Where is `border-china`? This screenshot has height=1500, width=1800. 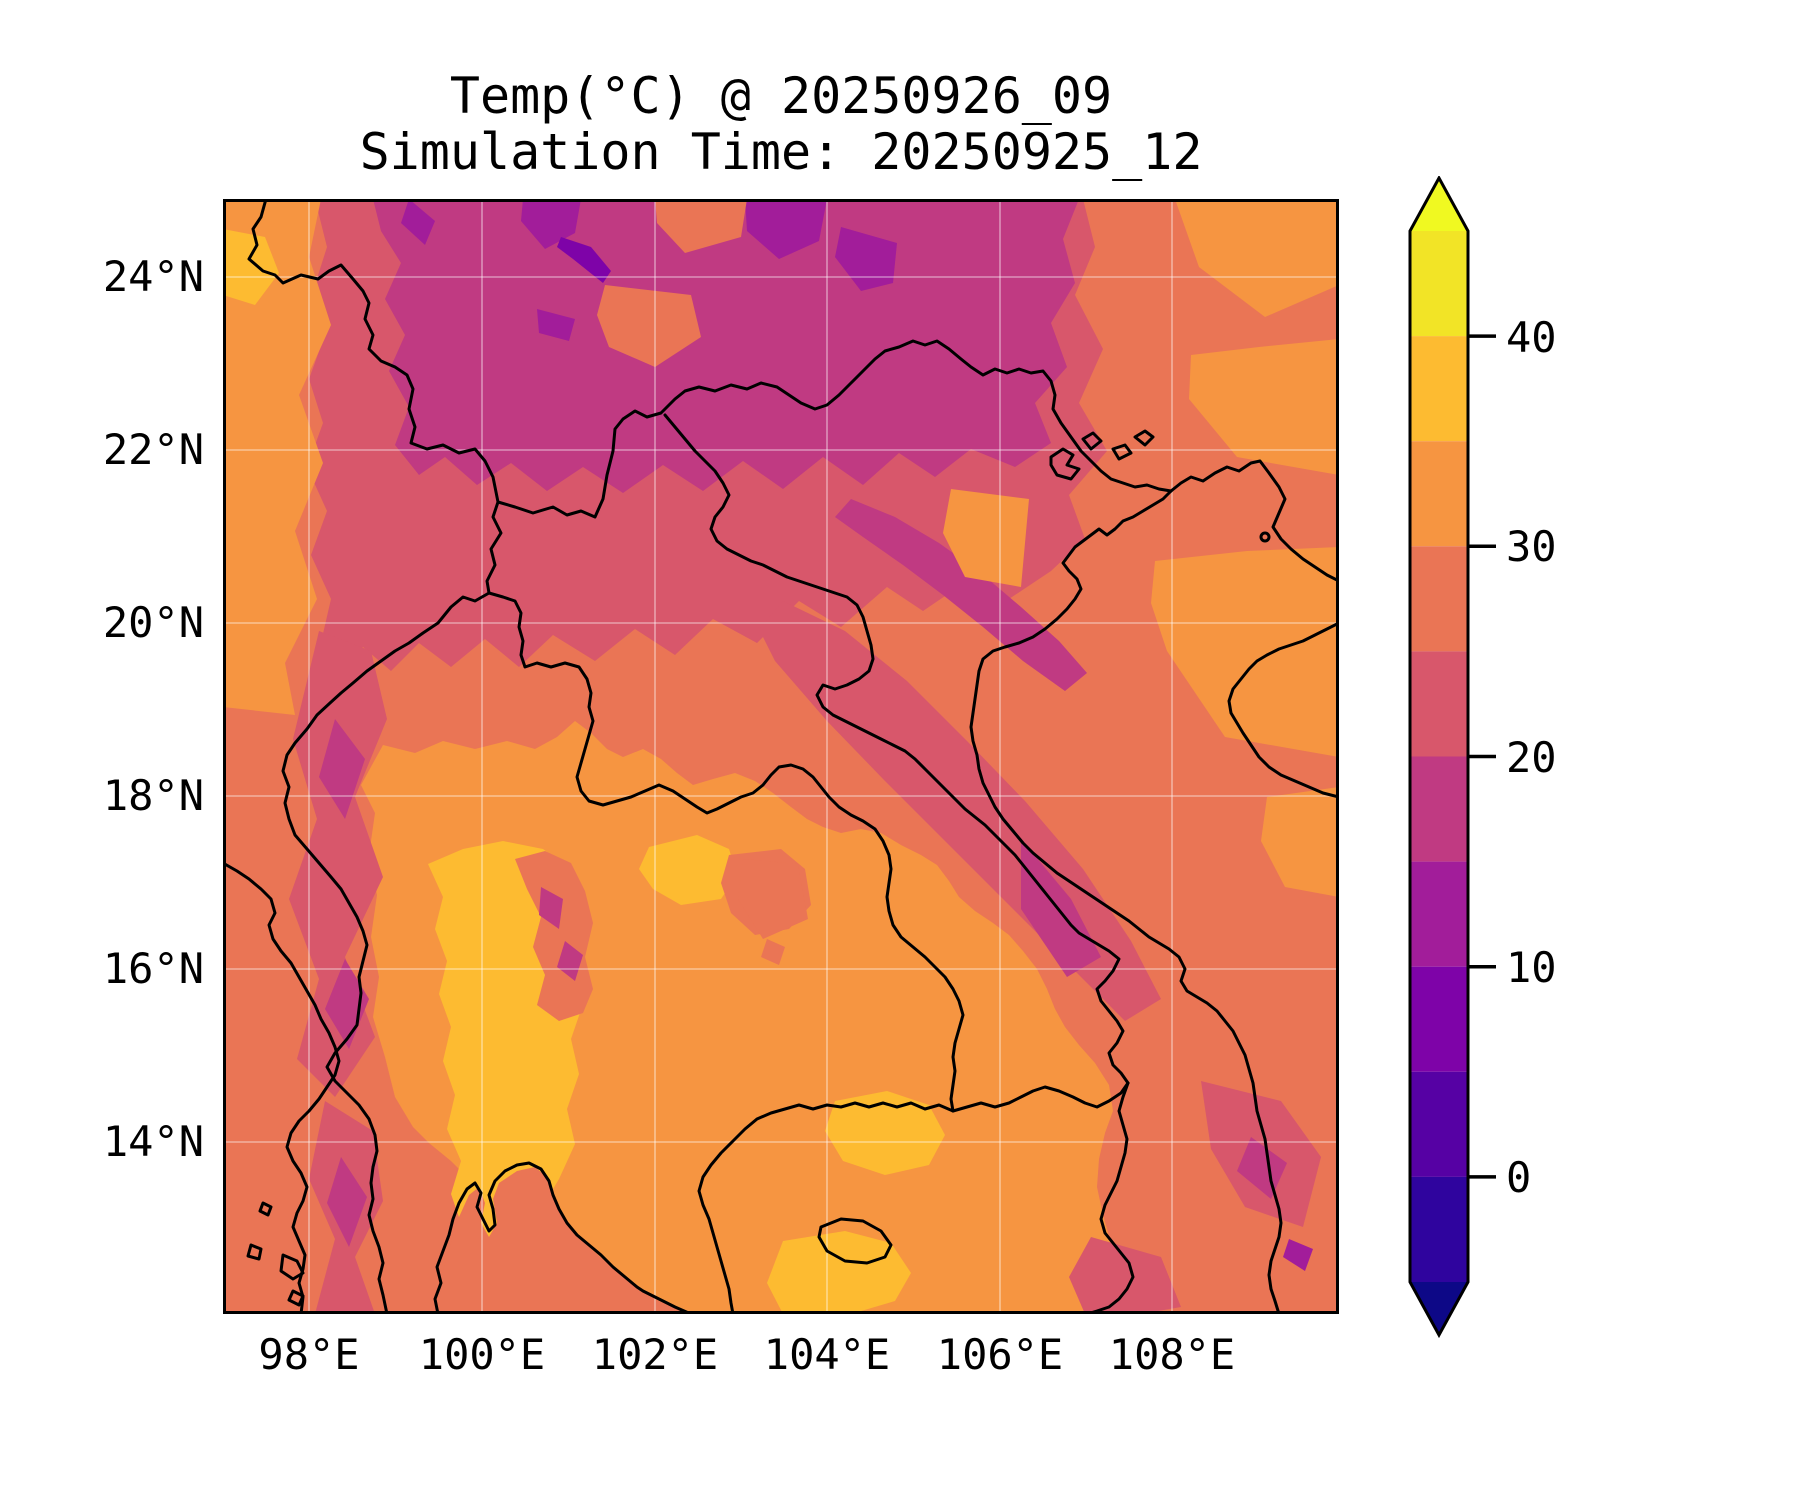
border-china is located at coordinates (710, 359).